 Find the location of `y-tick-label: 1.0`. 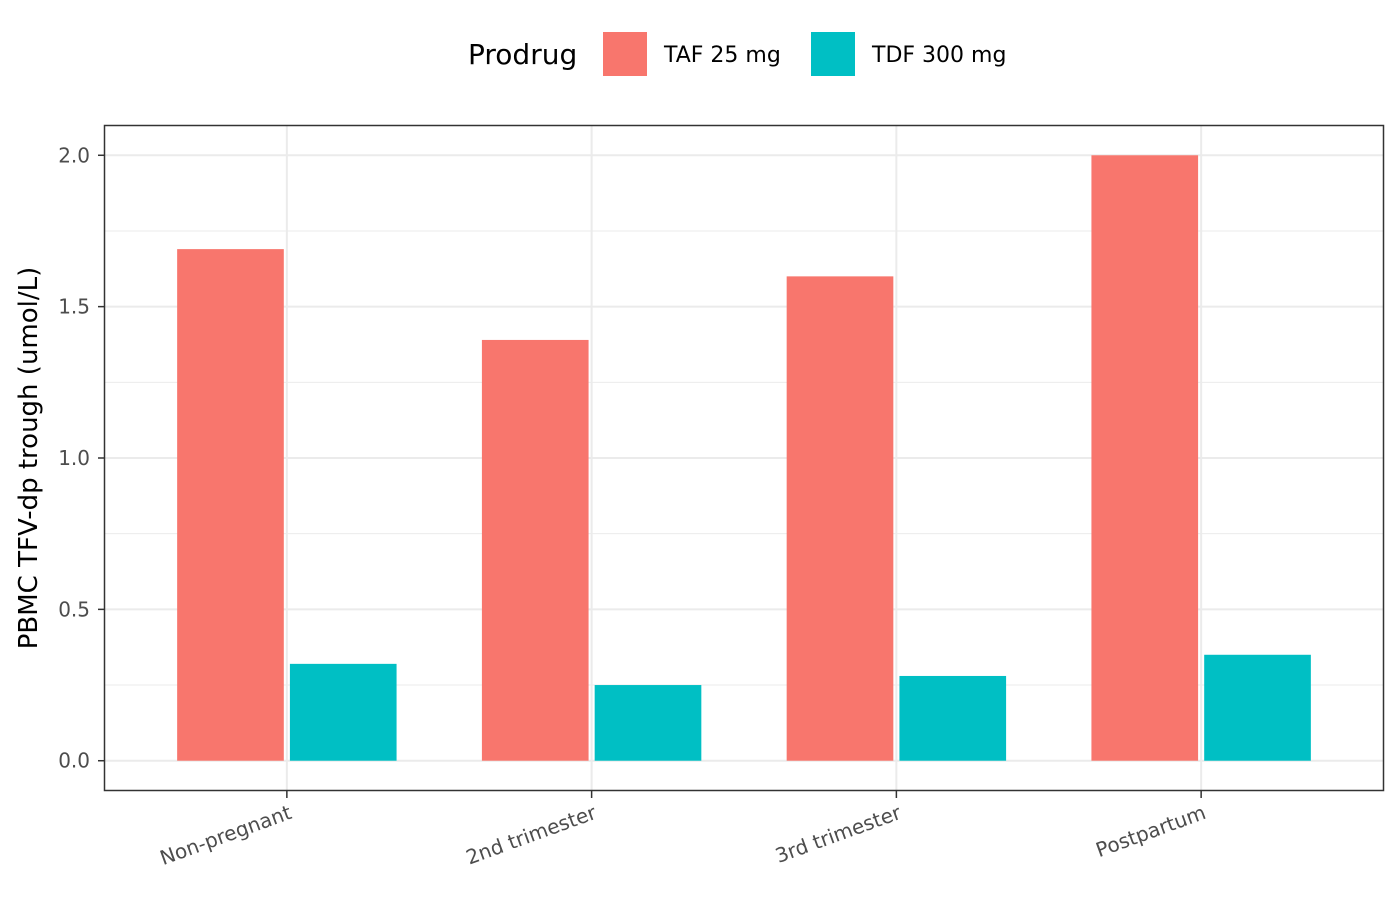

y-tick-label: 1.0 is located at coordinates (74, 458).